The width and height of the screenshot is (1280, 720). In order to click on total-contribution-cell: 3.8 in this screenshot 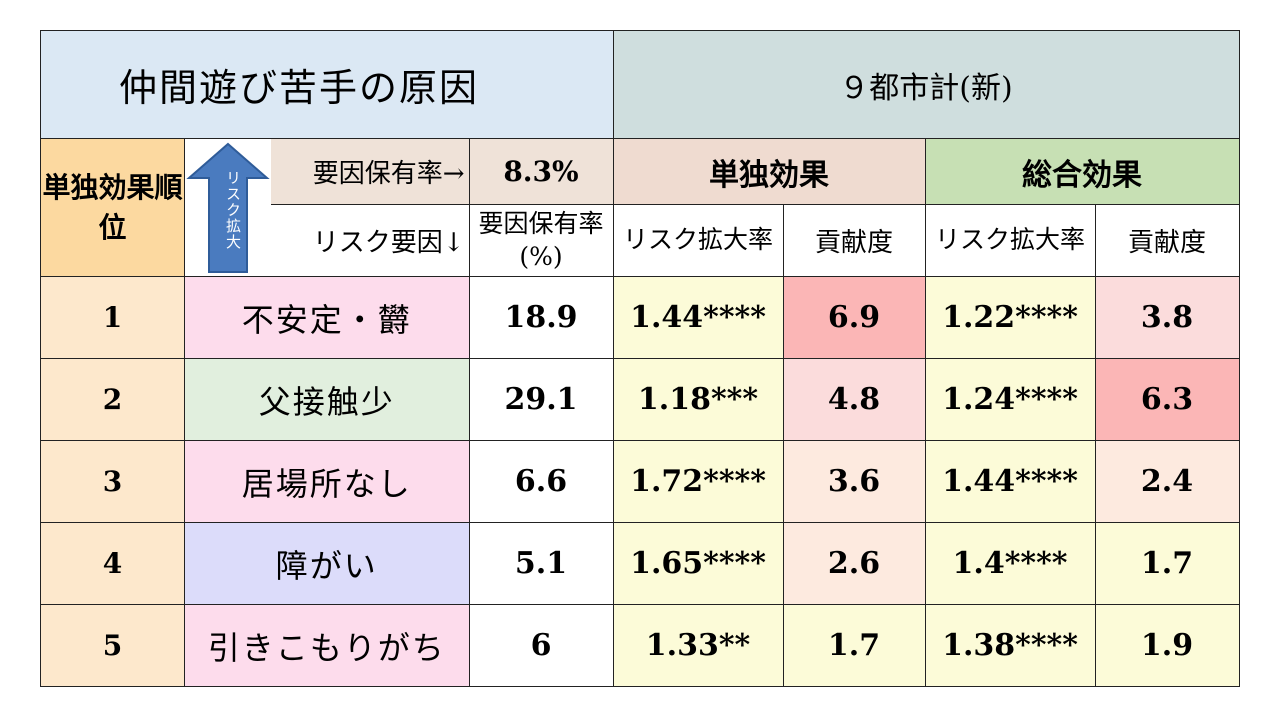, I will do `click(1167, 317)`.